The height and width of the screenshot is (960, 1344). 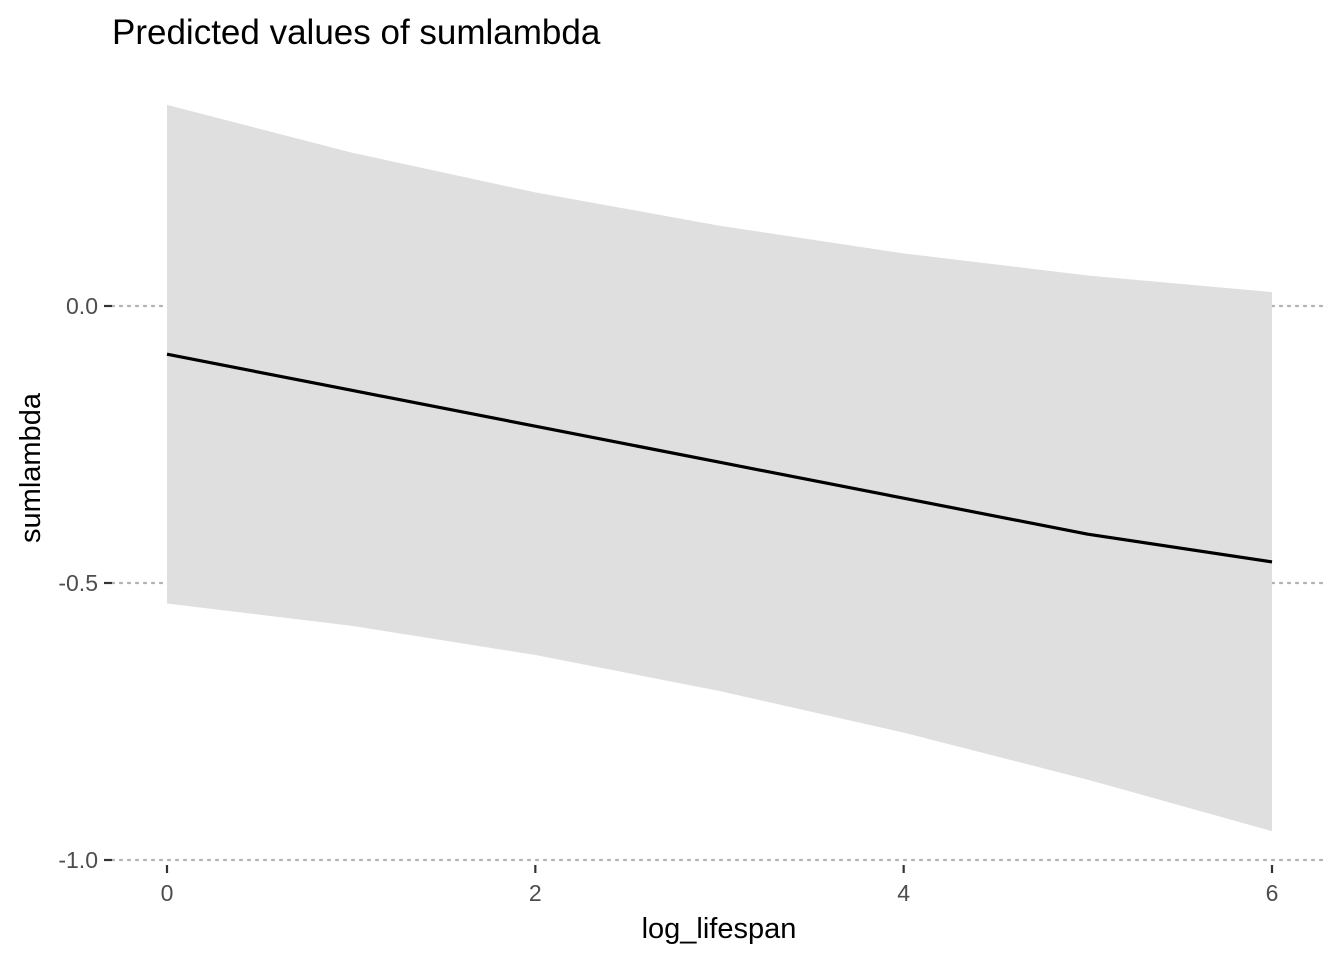 I want to click on y-axis: 0.0 -0.5 -1.0, so click(x=85, y=583).